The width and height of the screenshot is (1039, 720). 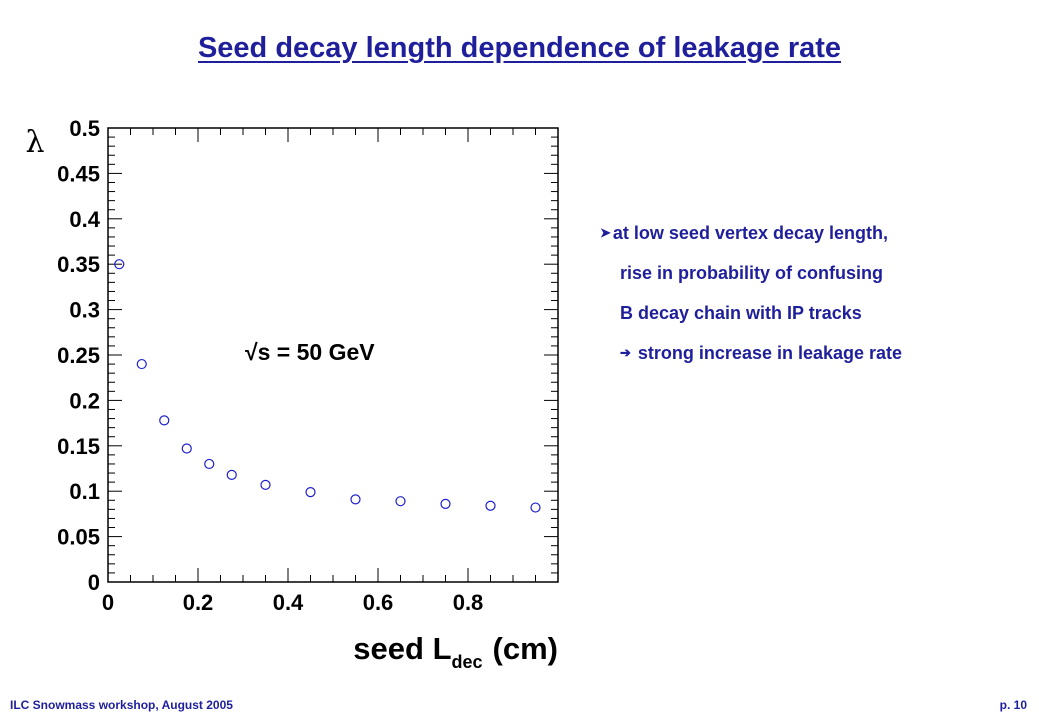 I want to click on bullet-text-4: strong increase in leakage rate, so click(x=770, y=353).